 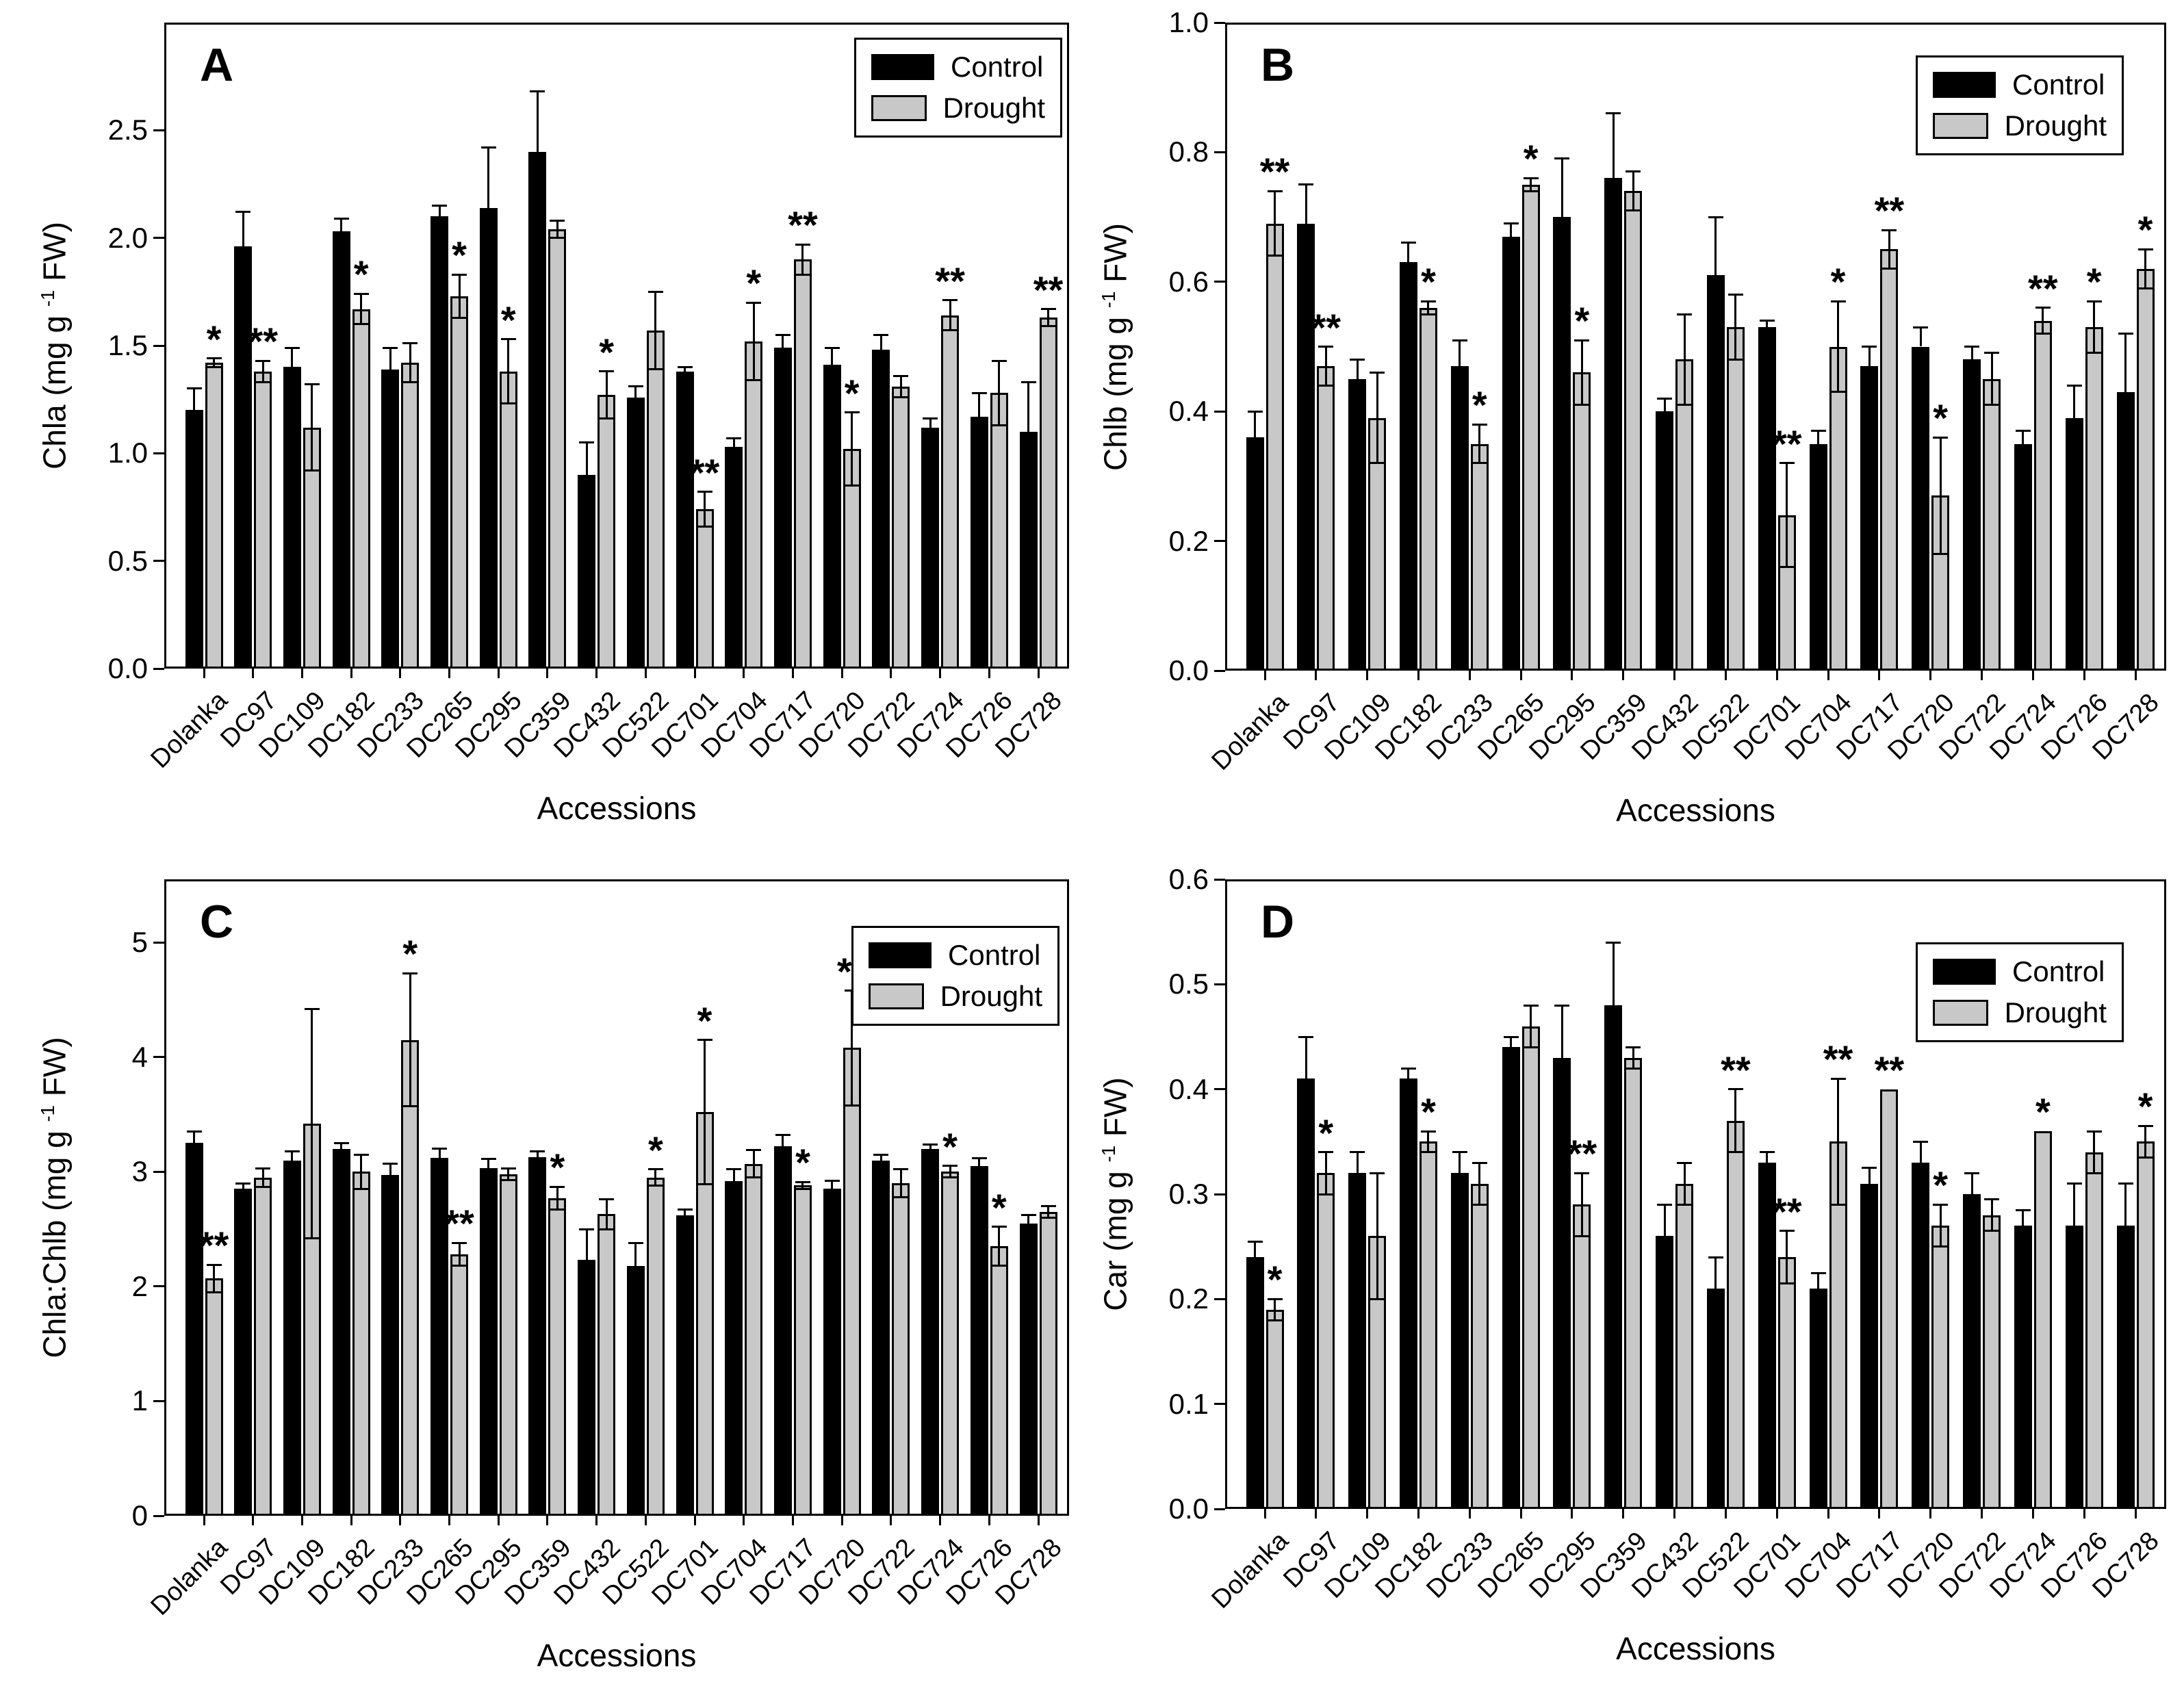 What do you see at coordinates (899, 108) in the screenshot?
I see `legend-swatch-drought` at bounding box center [899, 108].